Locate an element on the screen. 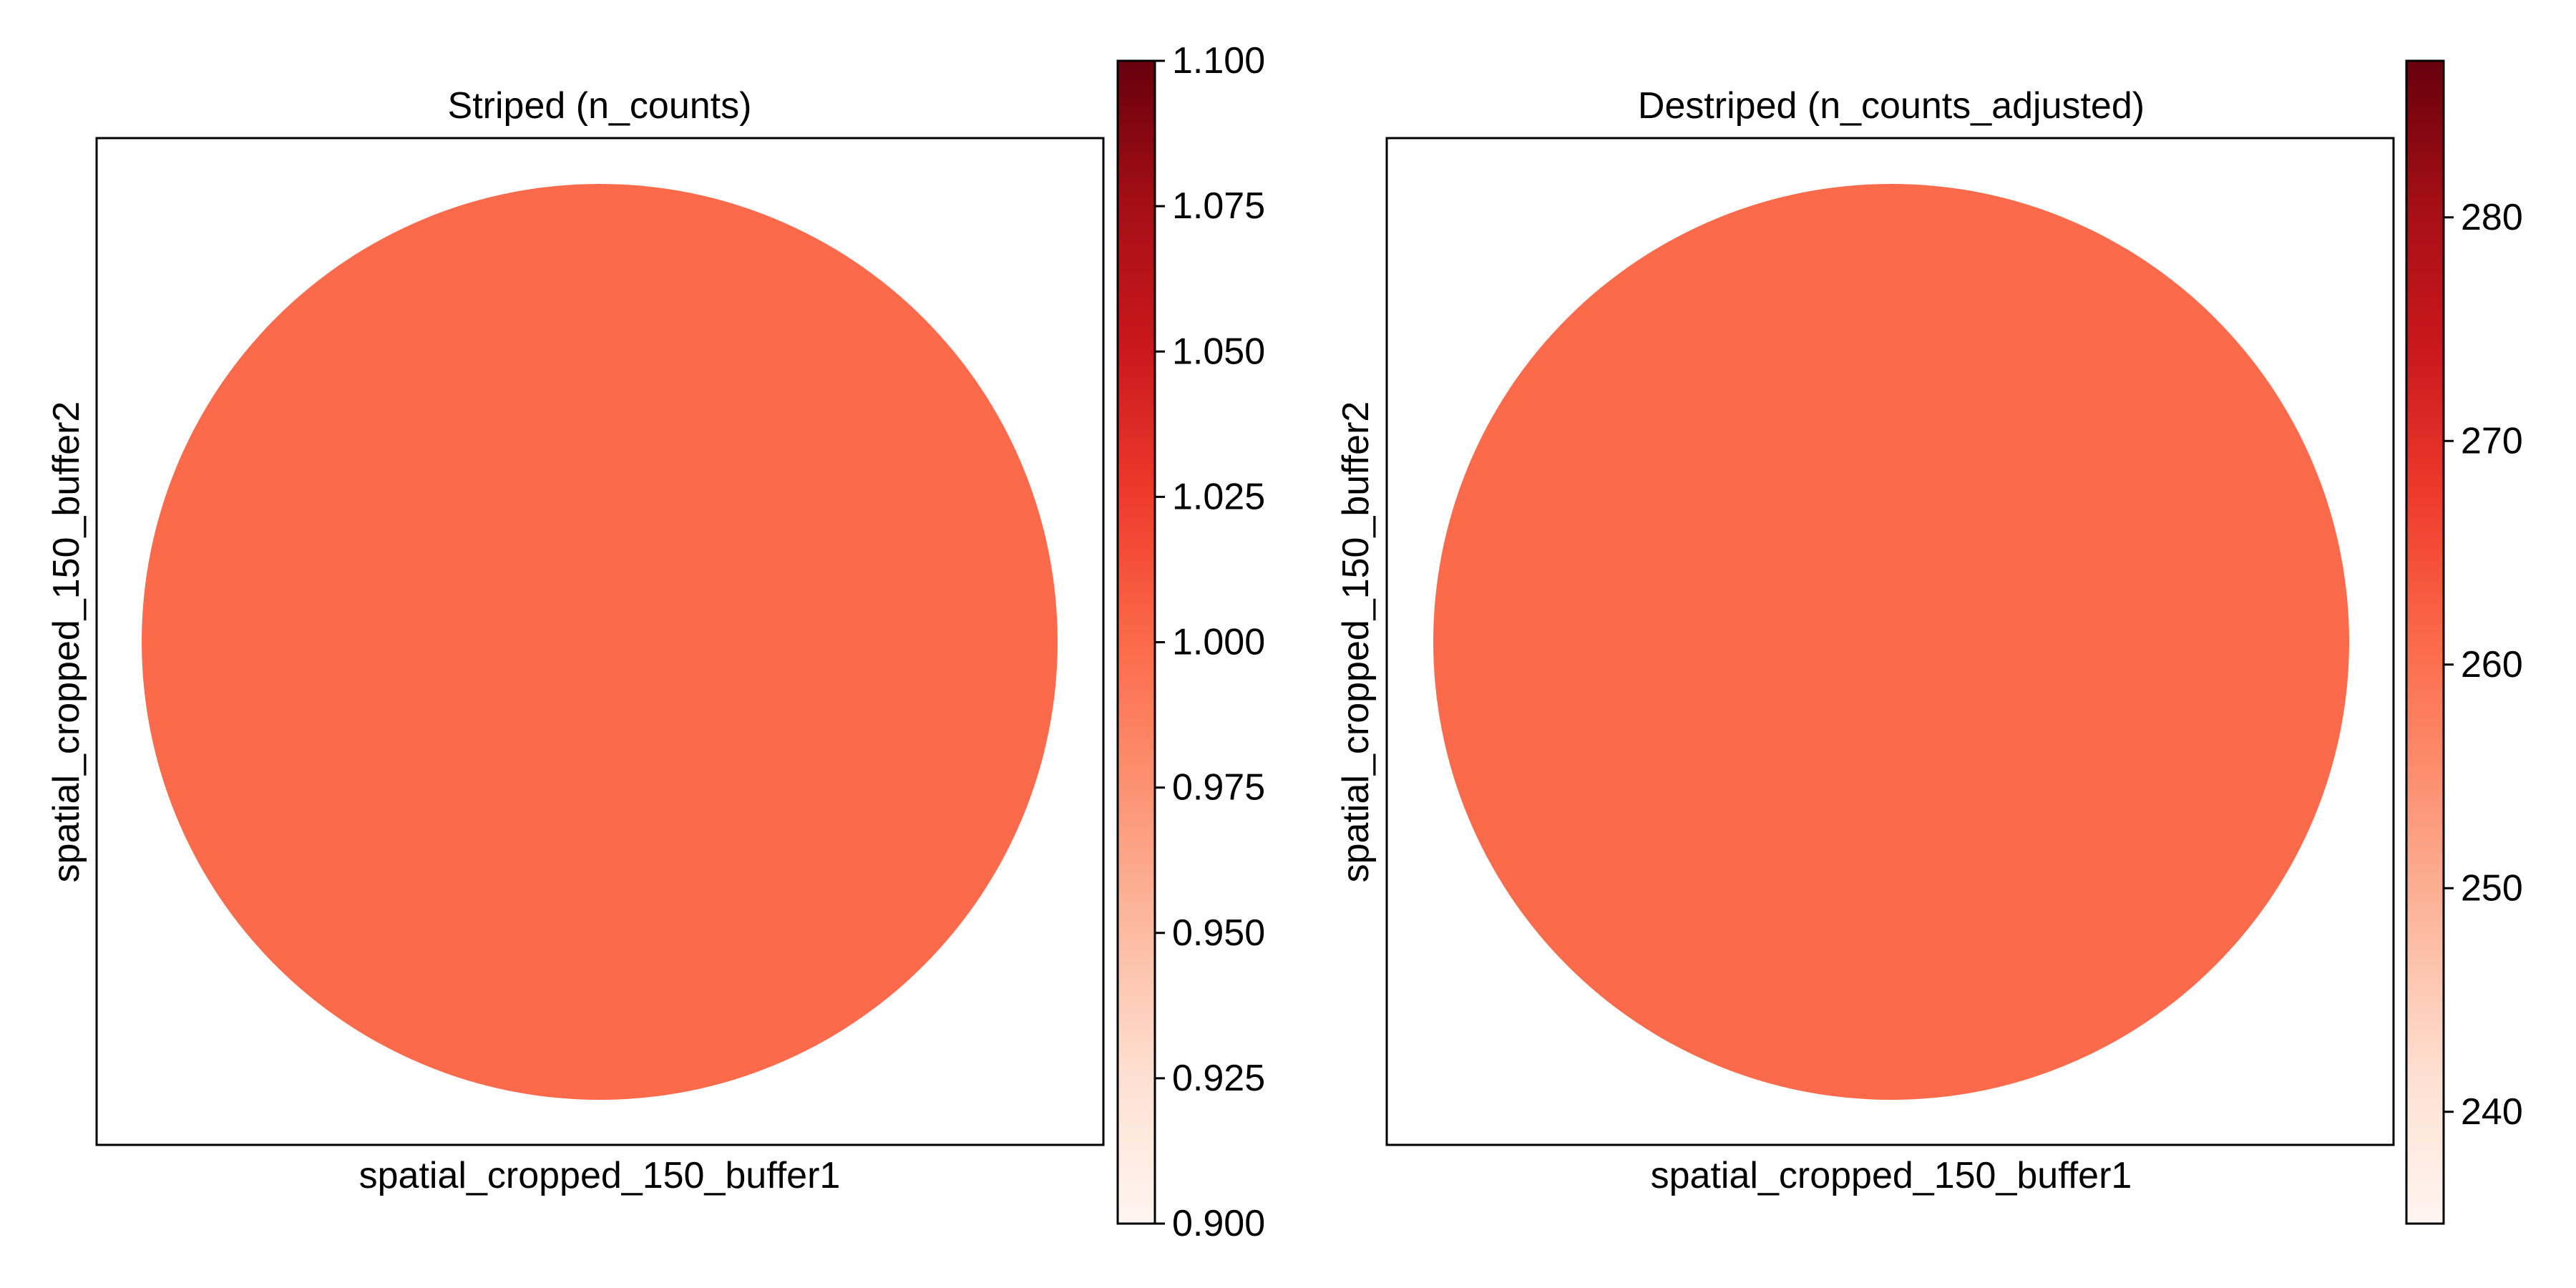 The image size is (2576, 1288). colorbar-tick-label: 1.075 is located at coordinates (1218, 206).